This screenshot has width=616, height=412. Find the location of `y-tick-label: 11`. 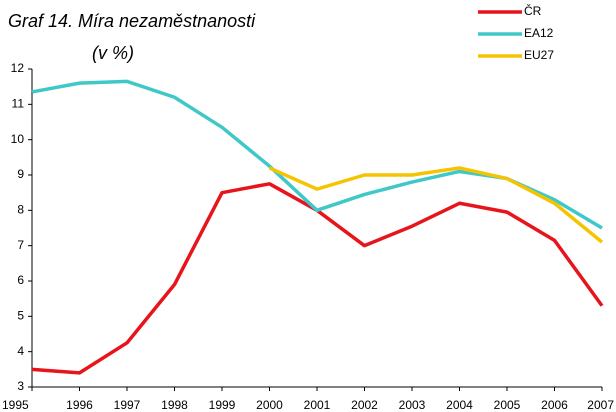

y-tick-label: 11 is located at coordinates (18, 104).